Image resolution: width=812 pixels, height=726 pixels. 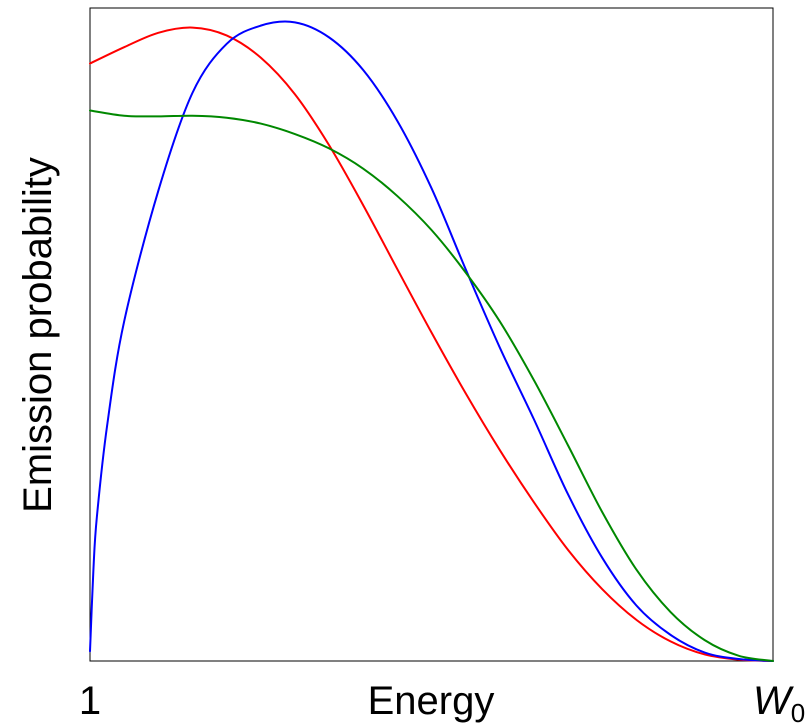 I want to click on x-tick-label-max: W0, so click(x=779, y=702).